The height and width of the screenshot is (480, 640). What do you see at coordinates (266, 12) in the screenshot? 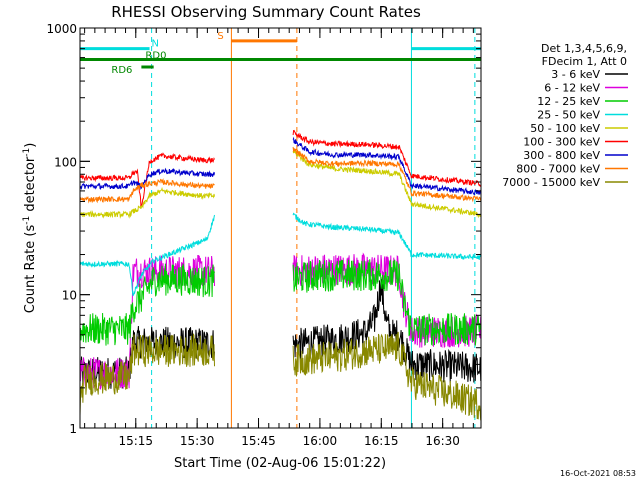
I see `chart-title: RHESSI Observing Summary Count Rates` at bounding box center [266, 12].